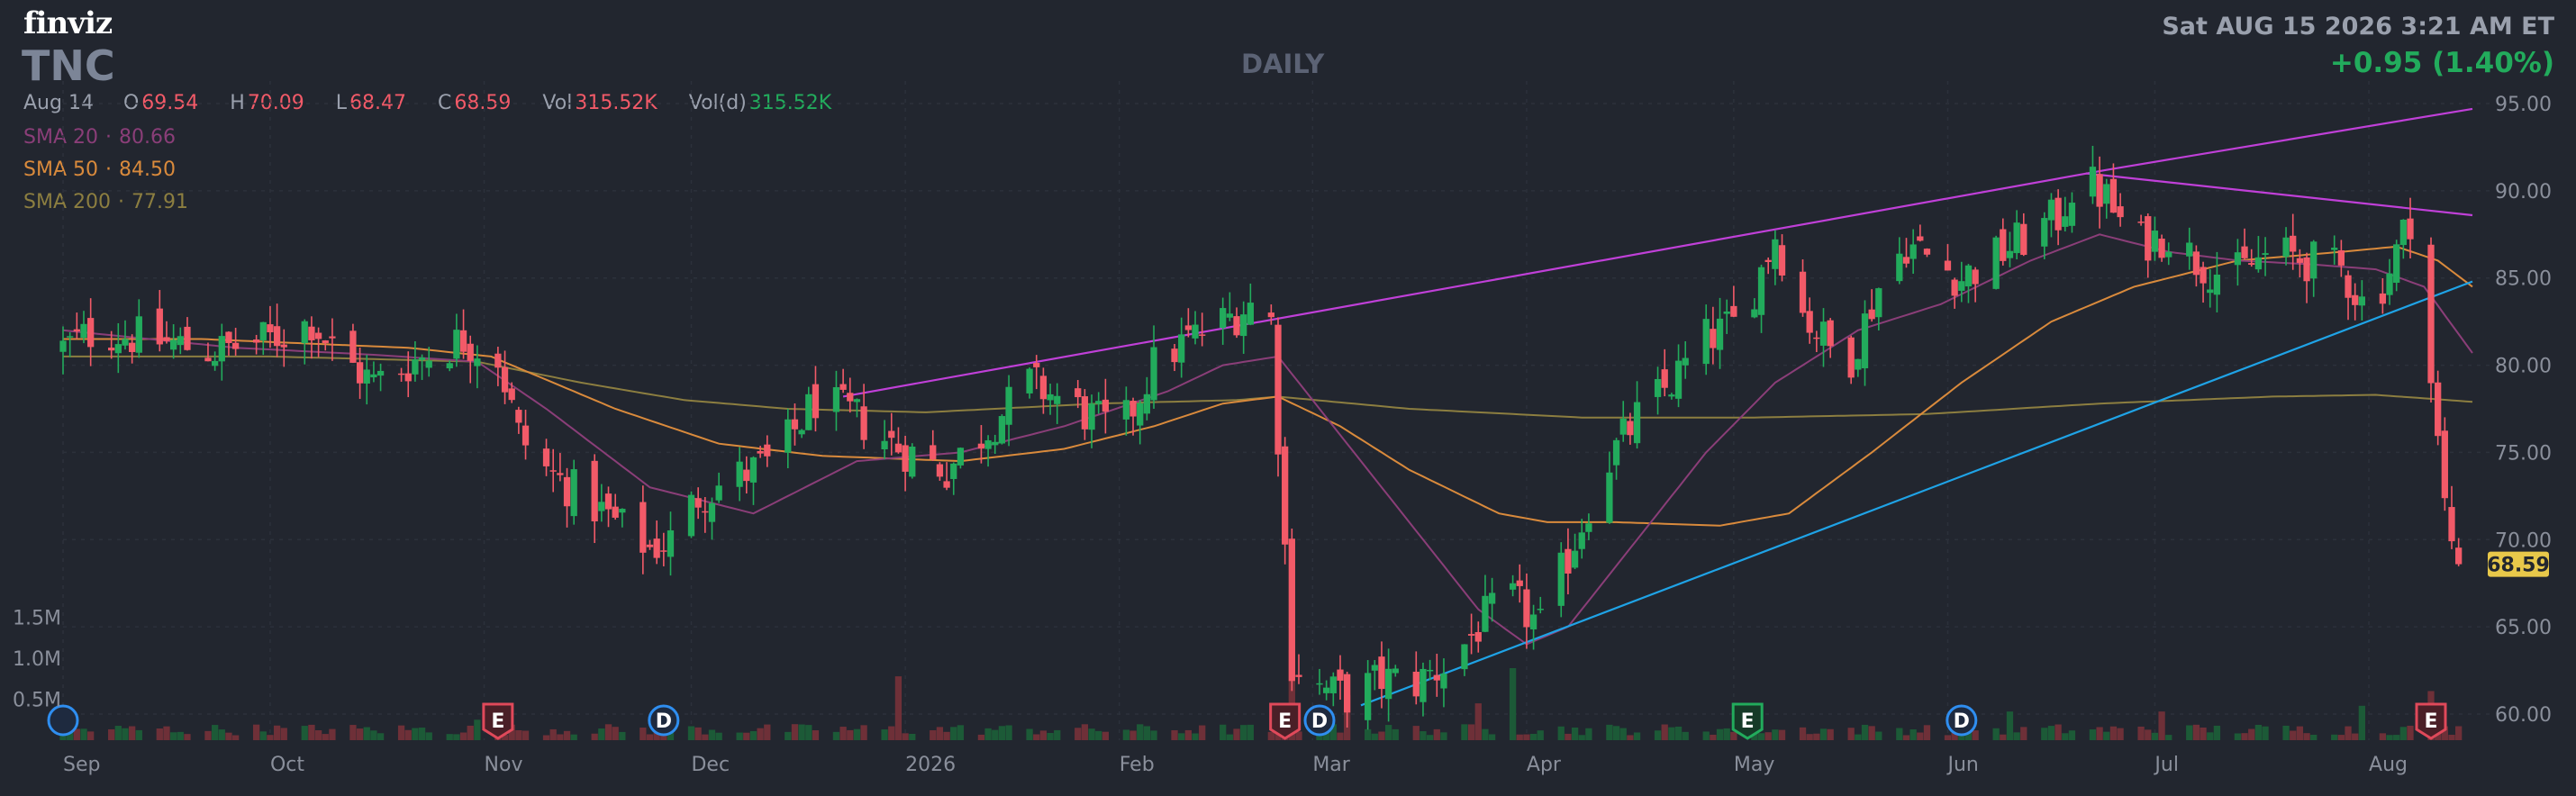 The height and width of the screenshot is (796, 2576). Describe the element at coordinates (2279, 194) in the screenshot. I see `trendline` at that location.